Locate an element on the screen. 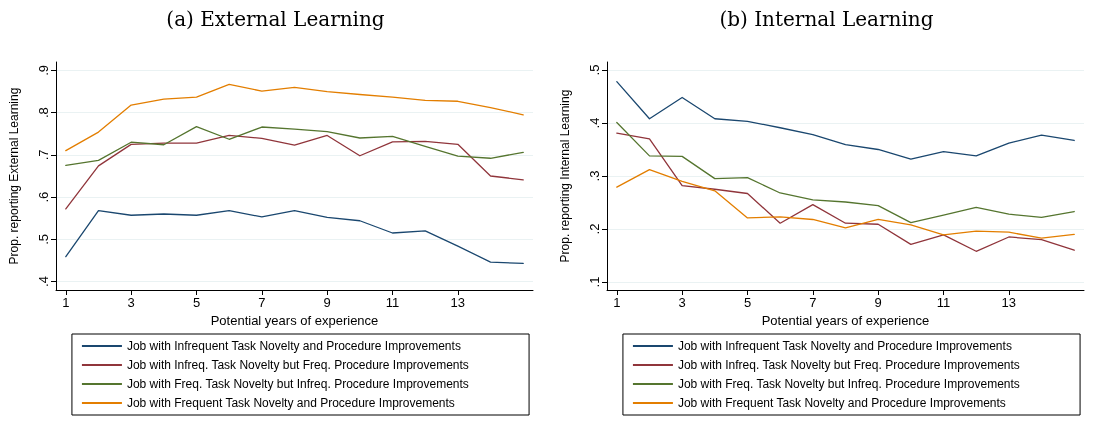 The height and width of the screenshot is (421, 1103). y-axis-title: Prop. reporting Internal Learning is located at coordinates (565, 176).